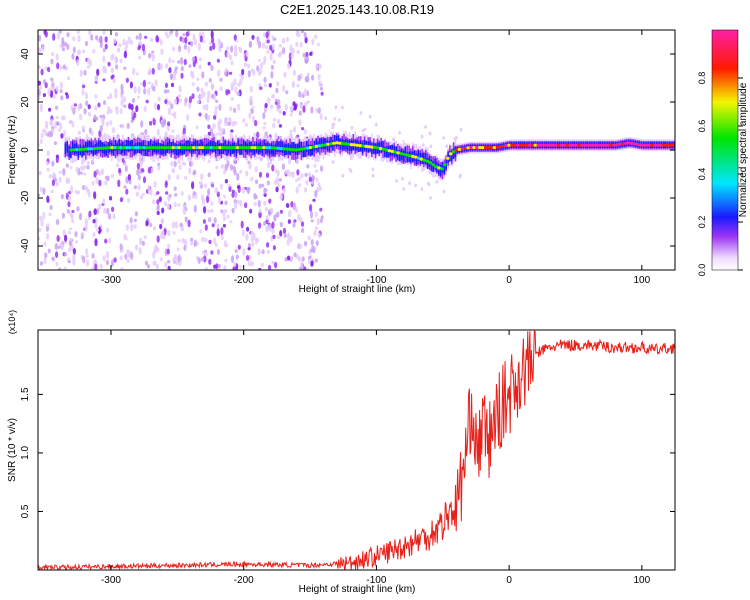 The image size is (750, 600). I want to click on colorbar-ticks: 0.0 0.2 0.4 0.6 0.8, so click(720, 174).